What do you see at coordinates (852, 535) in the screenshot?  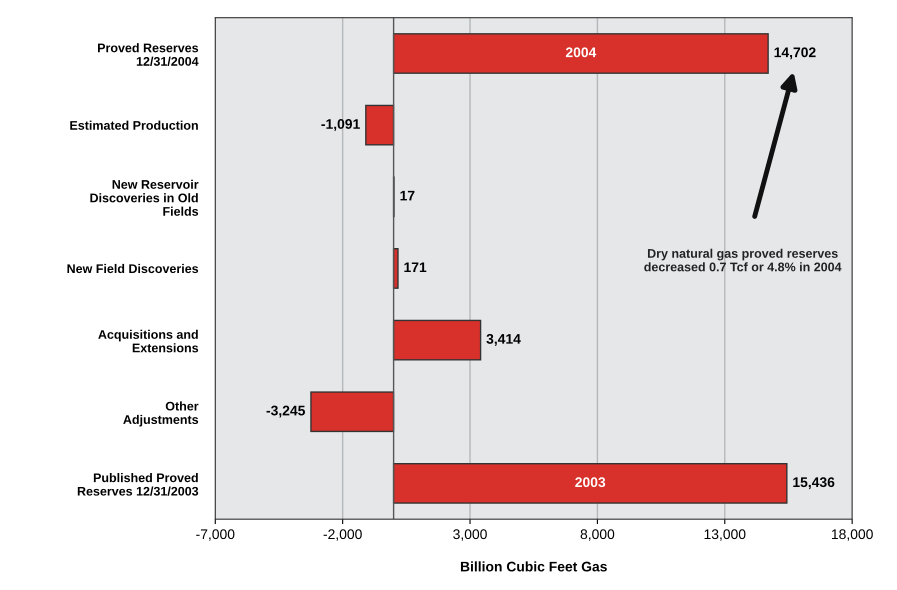 I see `x-tick-label: 18,000` at bounding box center [852, 535].